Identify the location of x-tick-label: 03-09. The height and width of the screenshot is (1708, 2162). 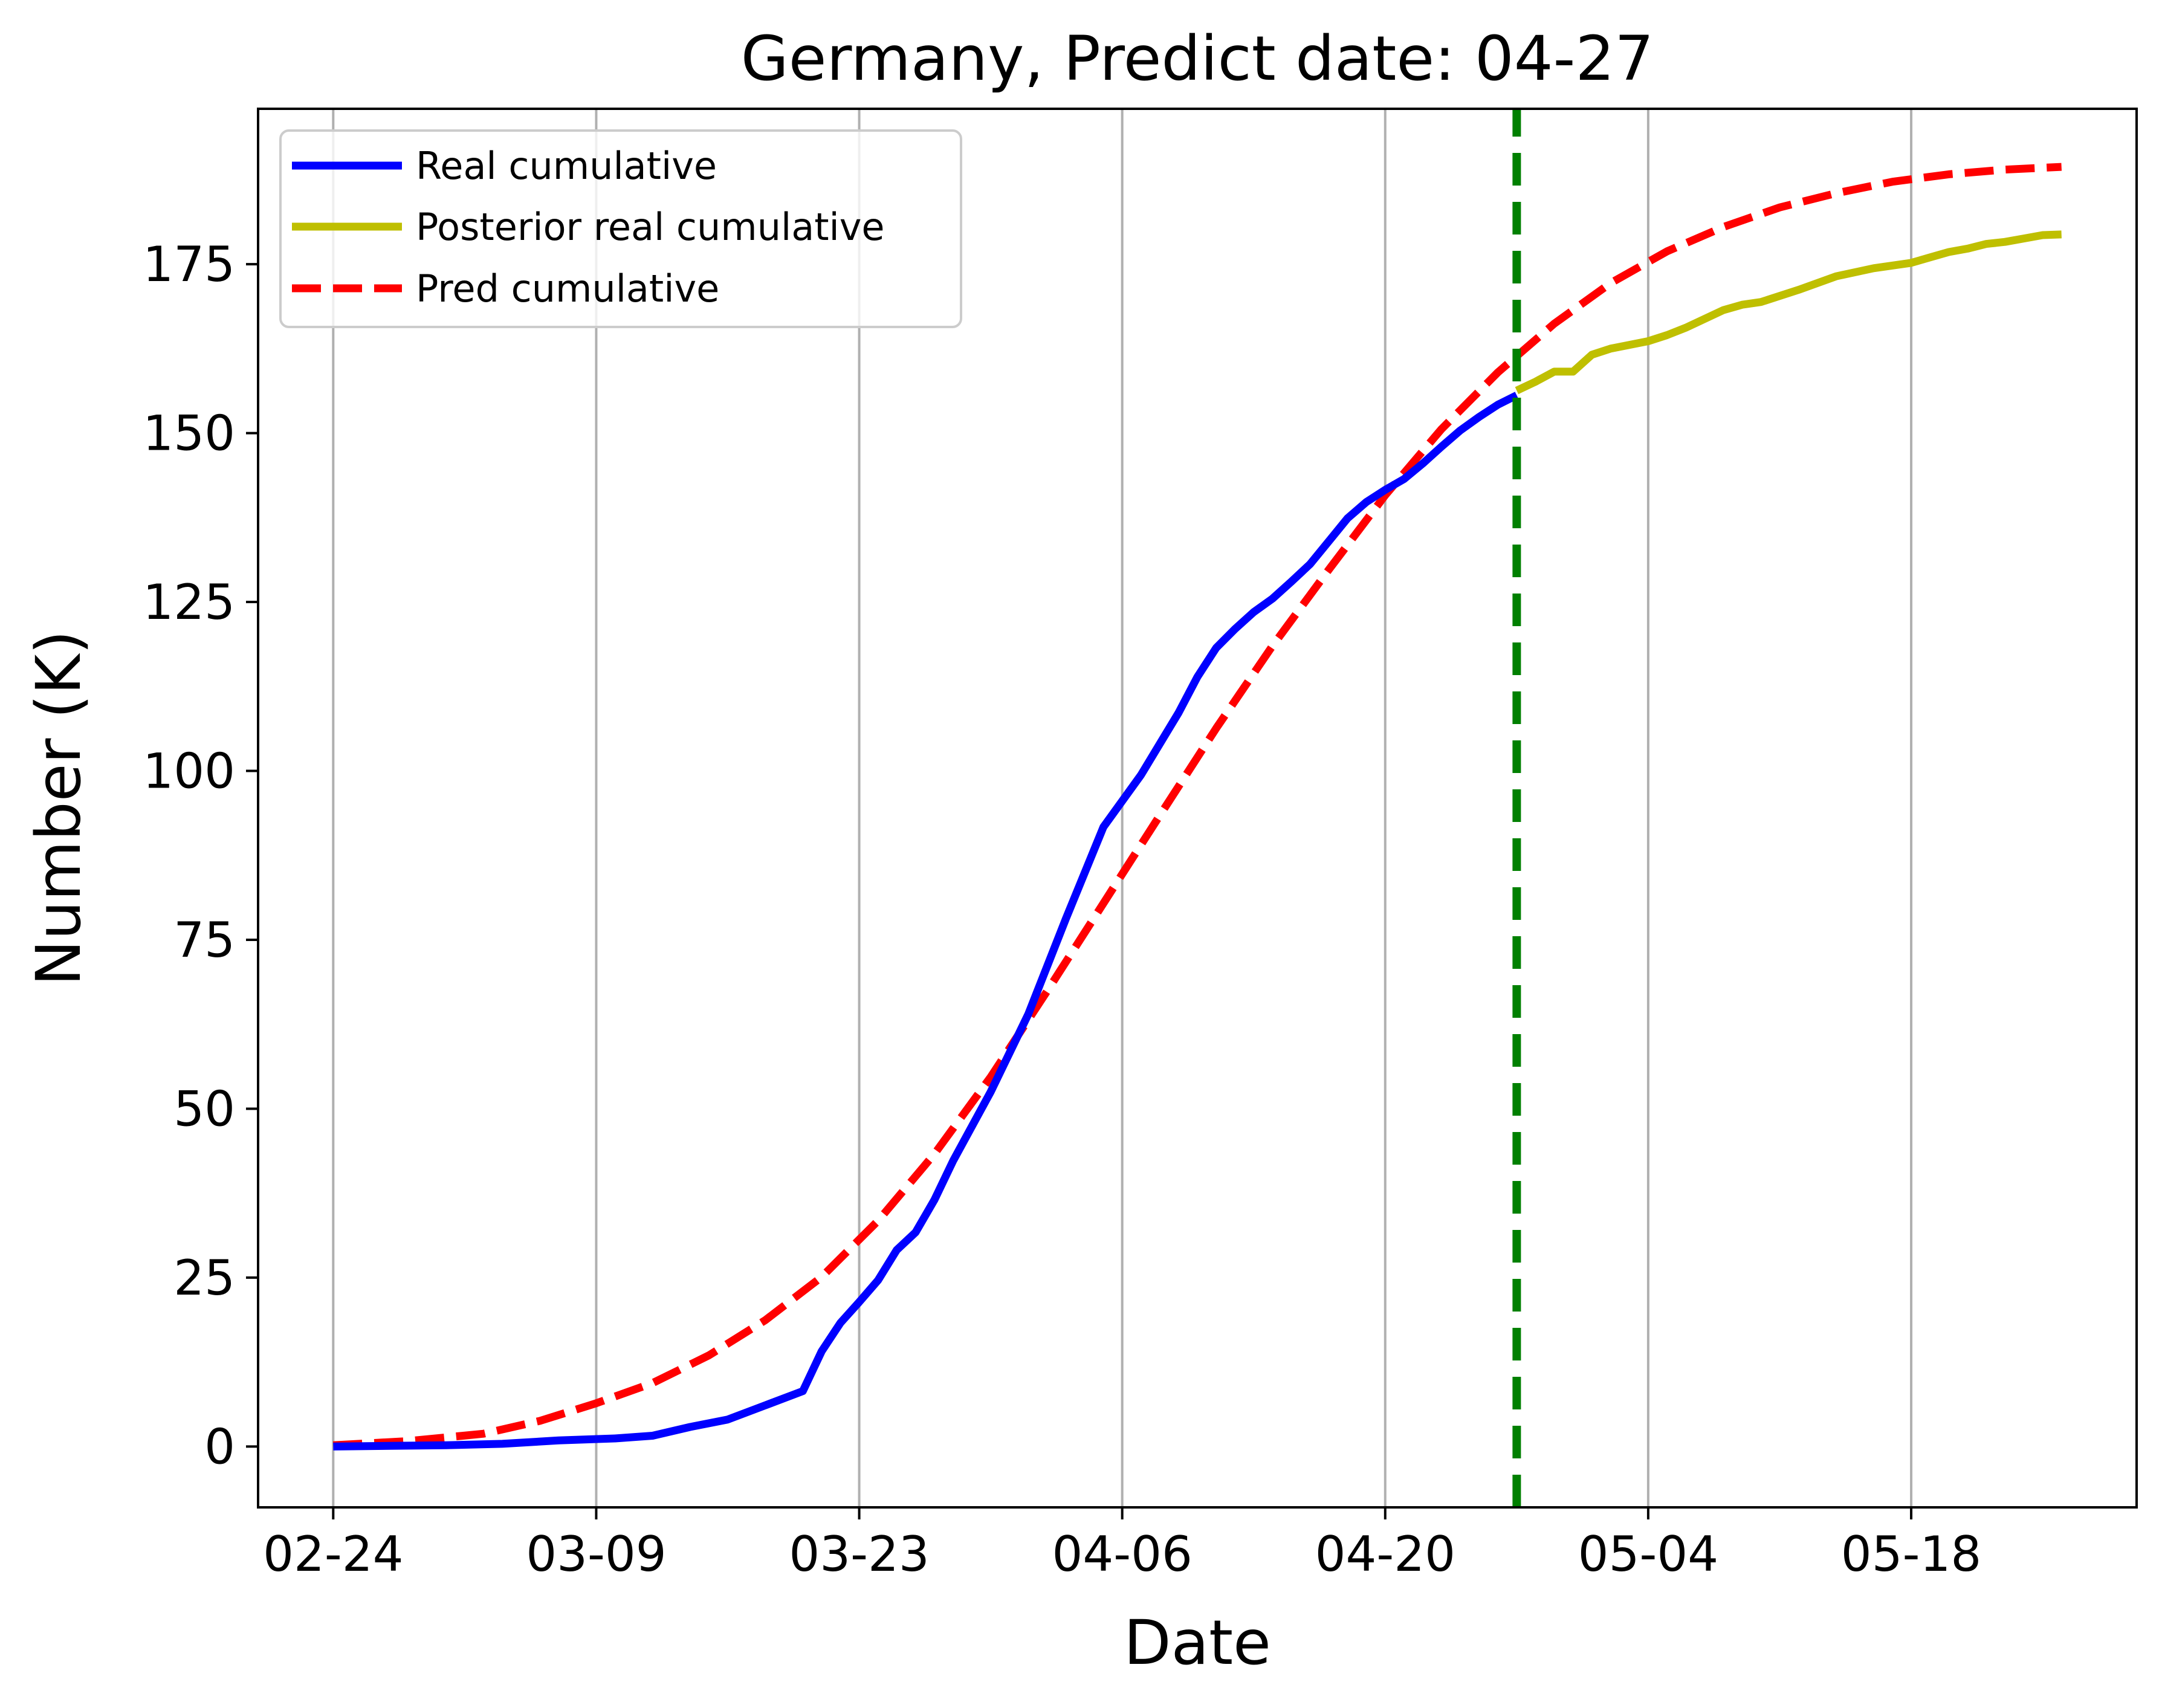
(596, 1554).